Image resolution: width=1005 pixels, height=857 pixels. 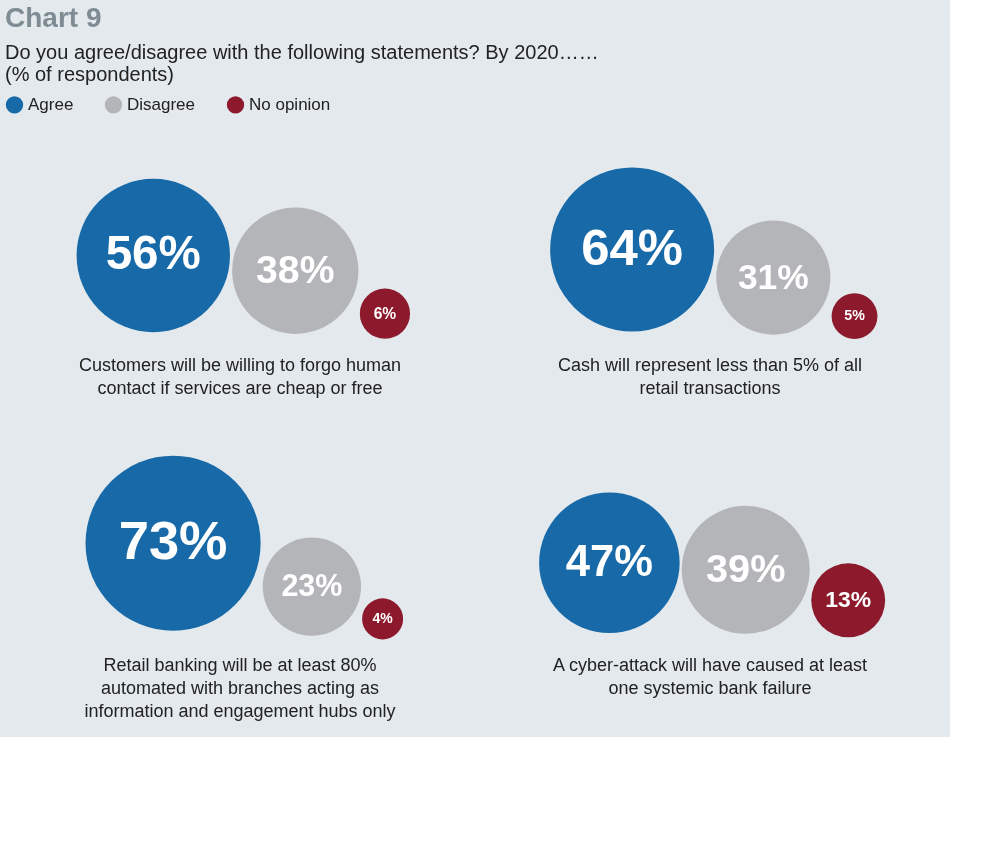 I want to click on category-label: Retail banking will be at least 80% automated with branches acting as information and engagement hubs only, so click(x=240, y=688).